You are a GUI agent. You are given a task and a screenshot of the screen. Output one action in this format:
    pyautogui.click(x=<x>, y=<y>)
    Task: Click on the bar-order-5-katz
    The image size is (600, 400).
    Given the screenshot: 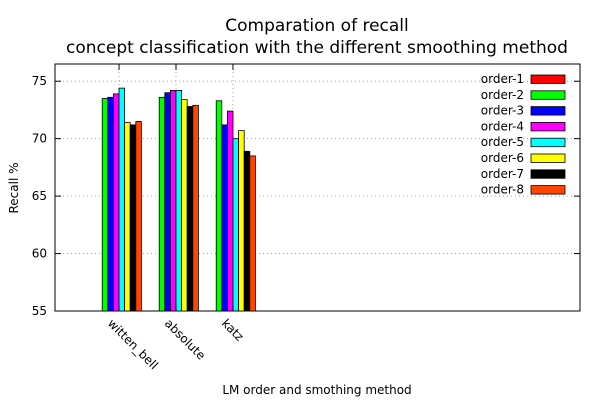 What is the action you would take?
    pyautogui.click(x=235, y=225)
    